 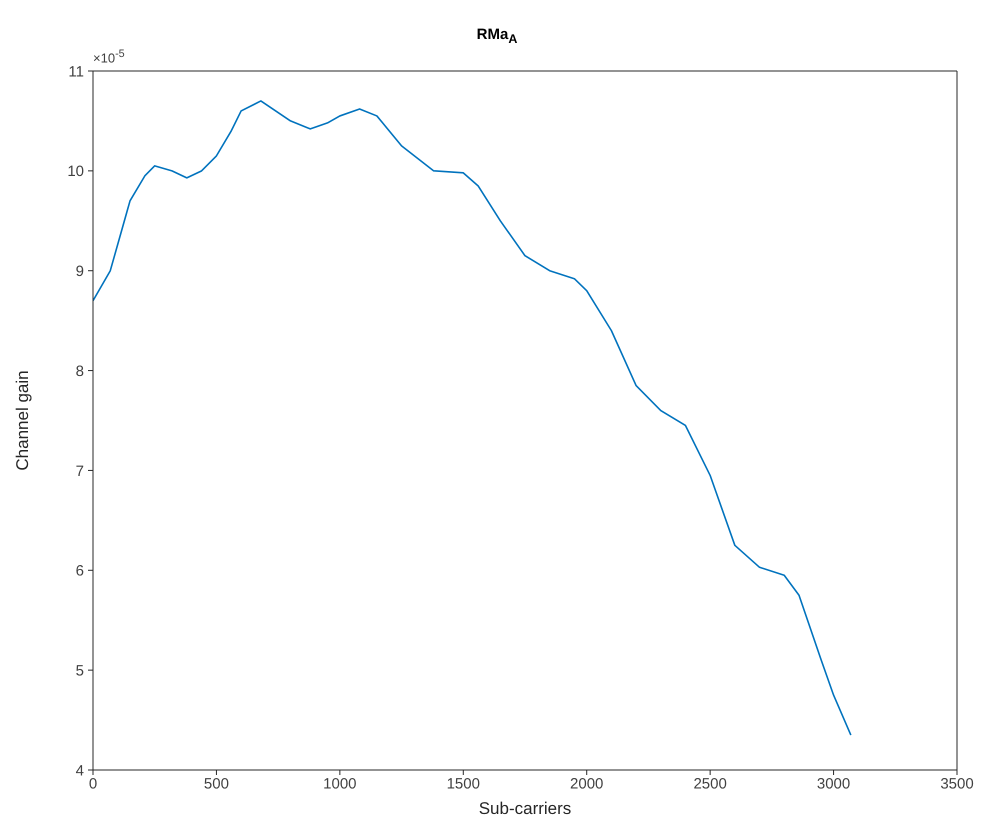 I want to click on x-tick-label: 500, so click(x=216, y=784).